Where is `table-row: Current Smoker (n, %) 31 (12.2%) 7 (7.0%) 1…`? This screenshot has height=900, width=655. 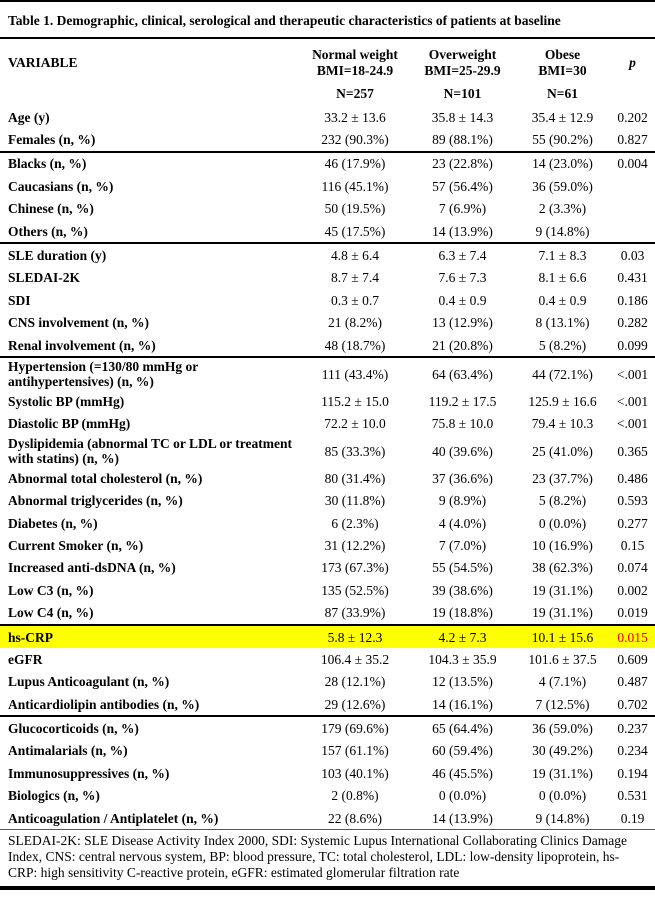 table-row: Current Smoker (n, %) 31 (12.2%) 7 (7.0%) 1… is located at coordinates (327, 545).